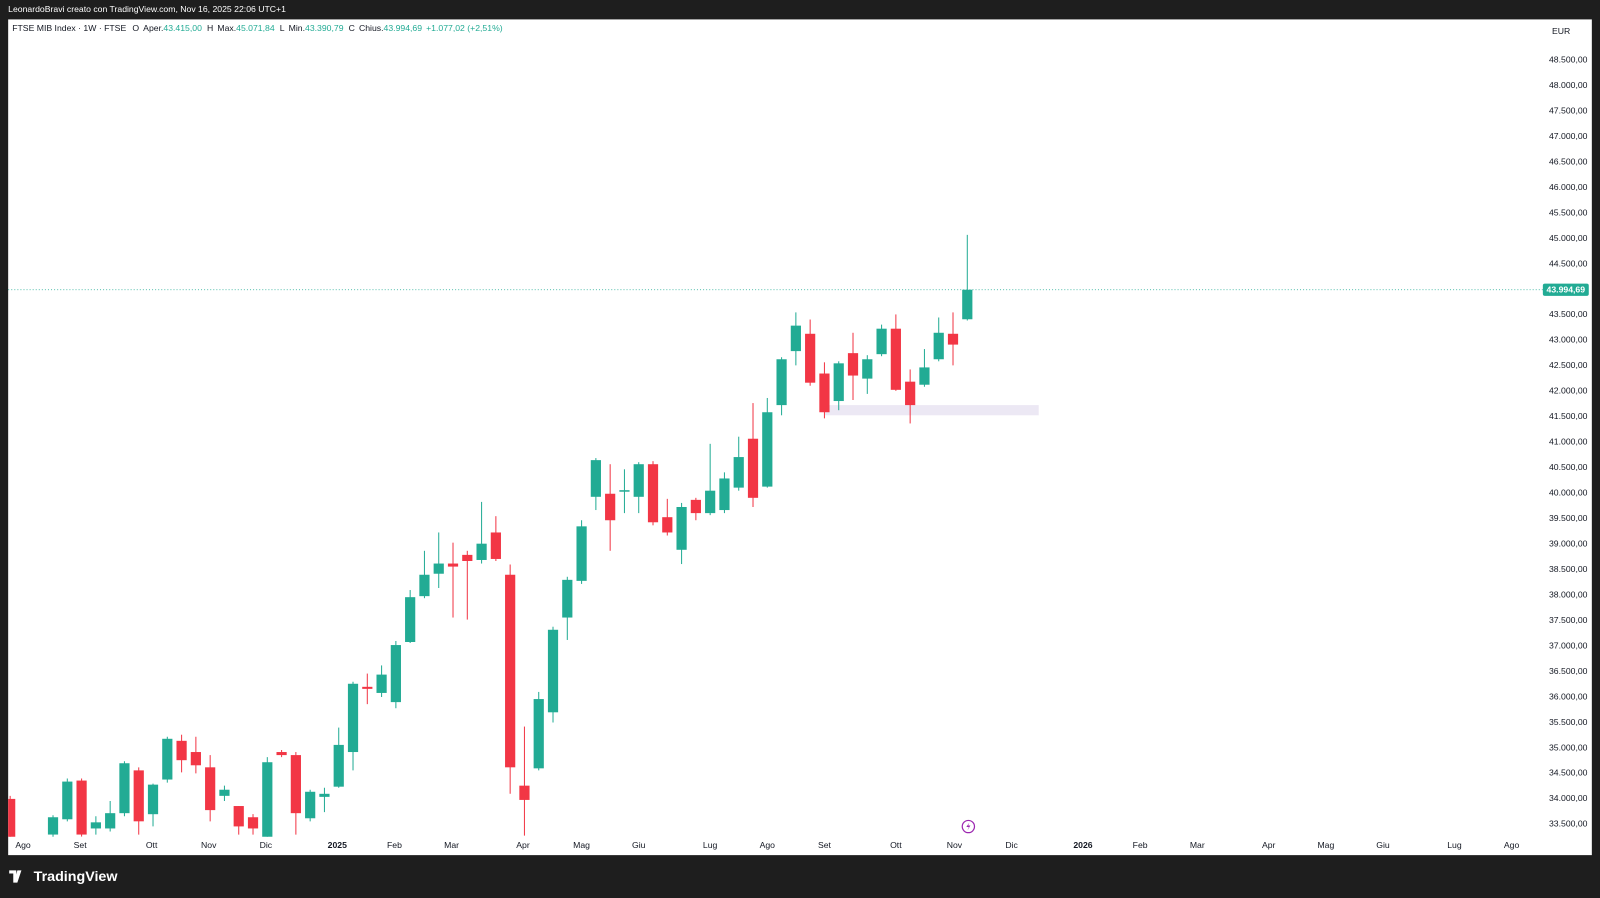  Describe the element at coordinates (1568, 543) in the screenshot. I see `y-tick-label: 39.000,00` at that location.